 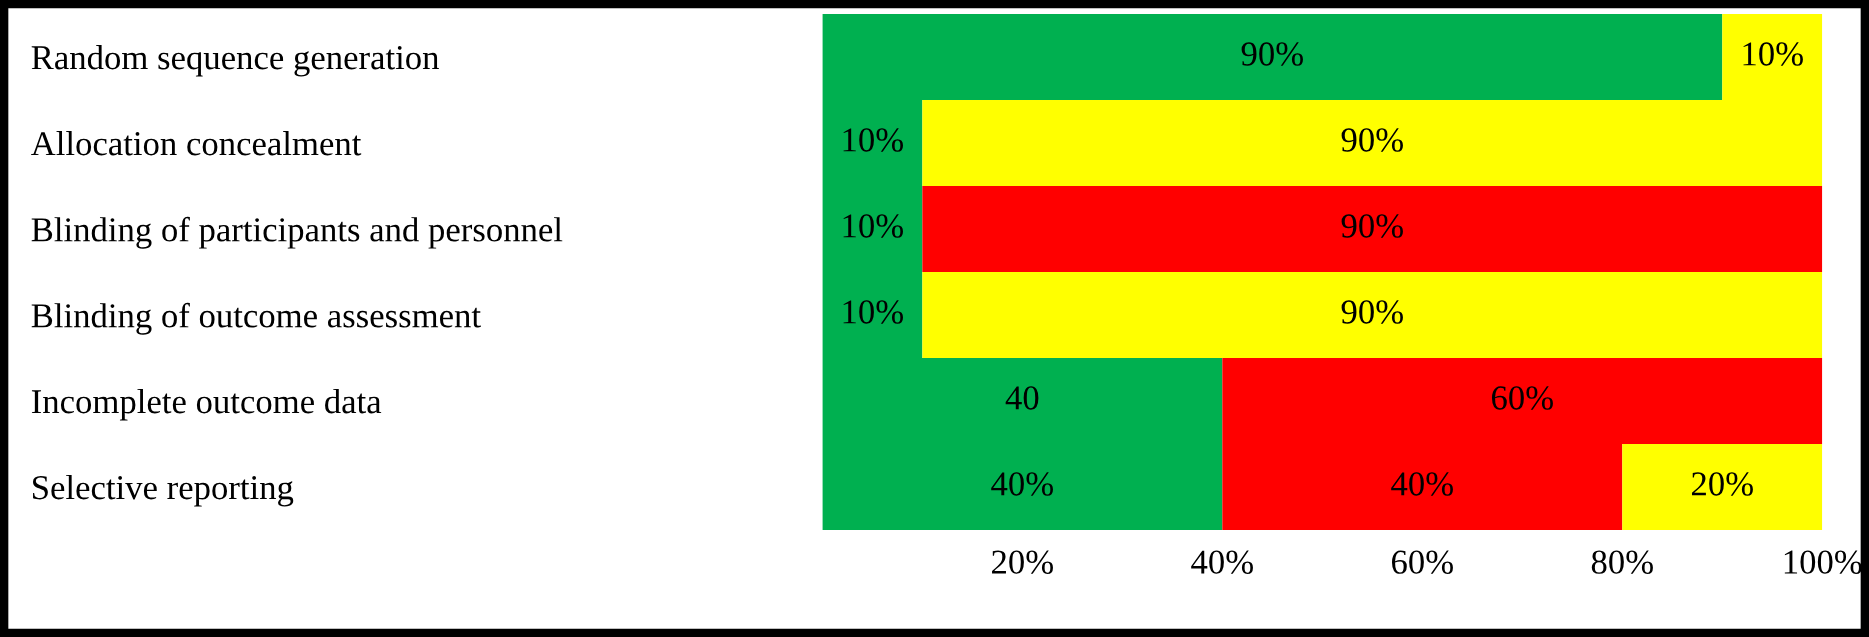 What do you see at coordinates (1823, 562) in the screenshot?
I see `x-tick-label: 100%` at bounding box center [1823, 562].